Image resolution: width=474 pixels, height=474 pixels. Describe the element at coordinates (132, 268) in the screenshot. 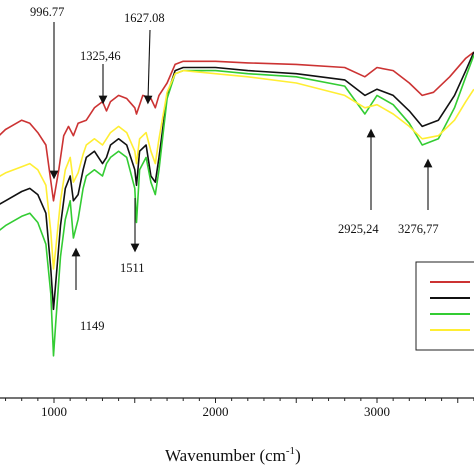

I see `annotation-label: 1511` at that location.